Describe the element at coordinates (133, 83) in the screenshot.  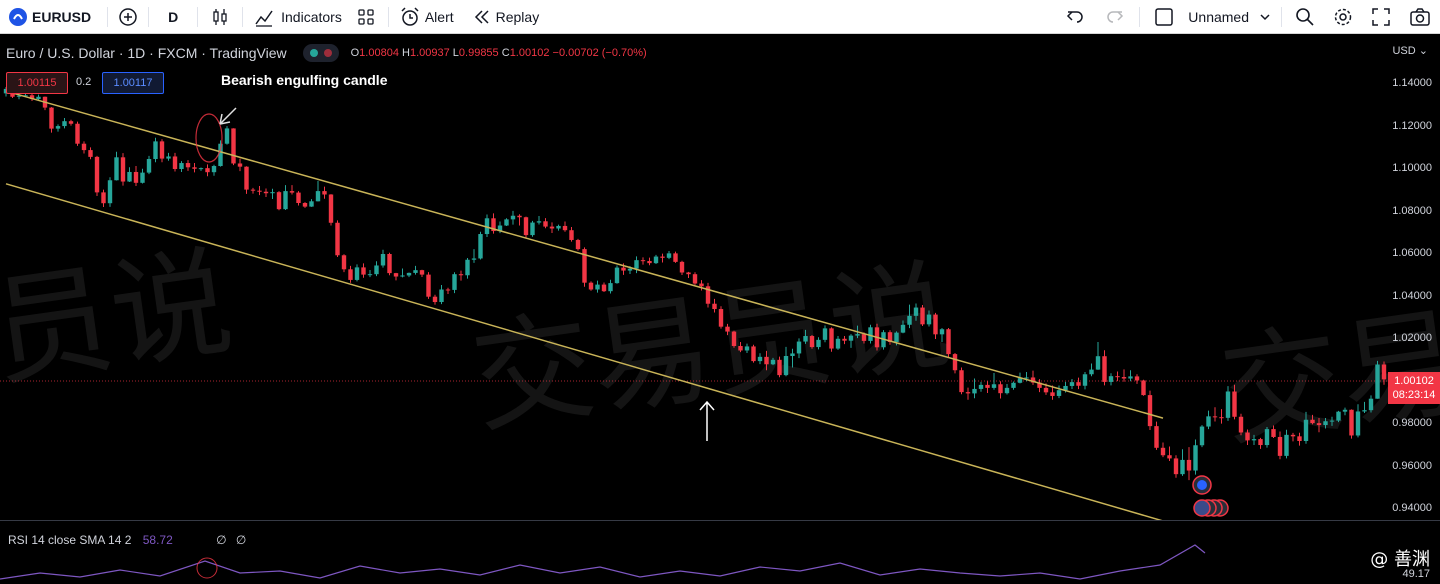
I see `buy-price-button: 1.00117` at that location.